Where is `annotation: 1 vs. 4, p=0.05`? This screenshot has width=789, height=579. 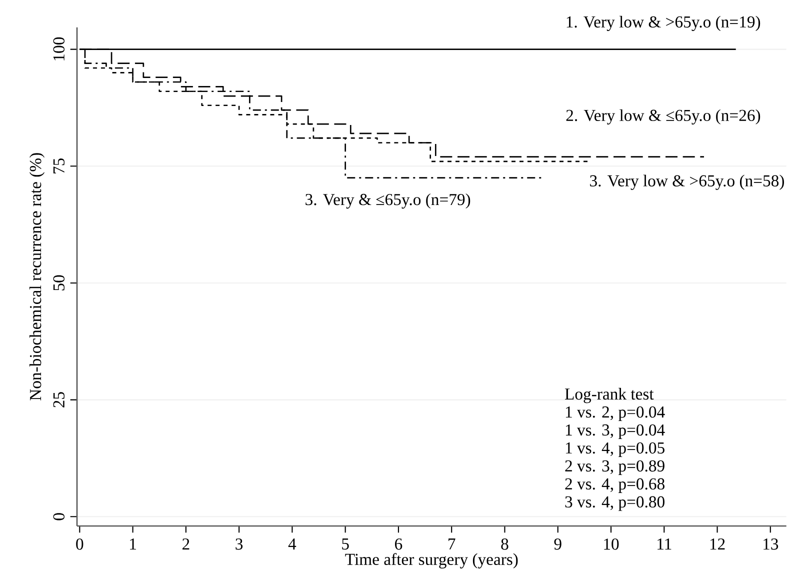
annotation: 1 vs. 4, p=0.05 is located at coordinates (615, 449).